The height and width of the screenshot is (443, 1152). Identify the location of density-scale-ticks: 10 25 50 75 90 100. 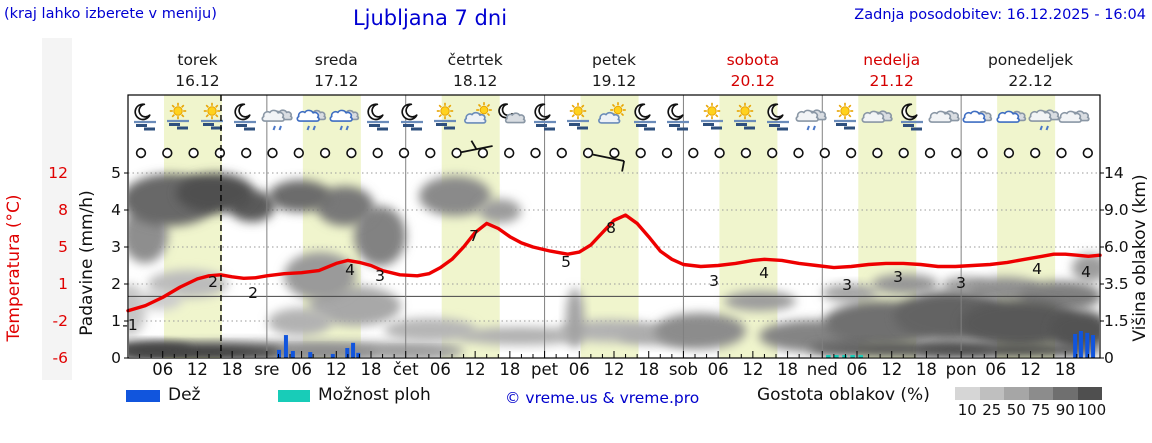
(1031, 410).